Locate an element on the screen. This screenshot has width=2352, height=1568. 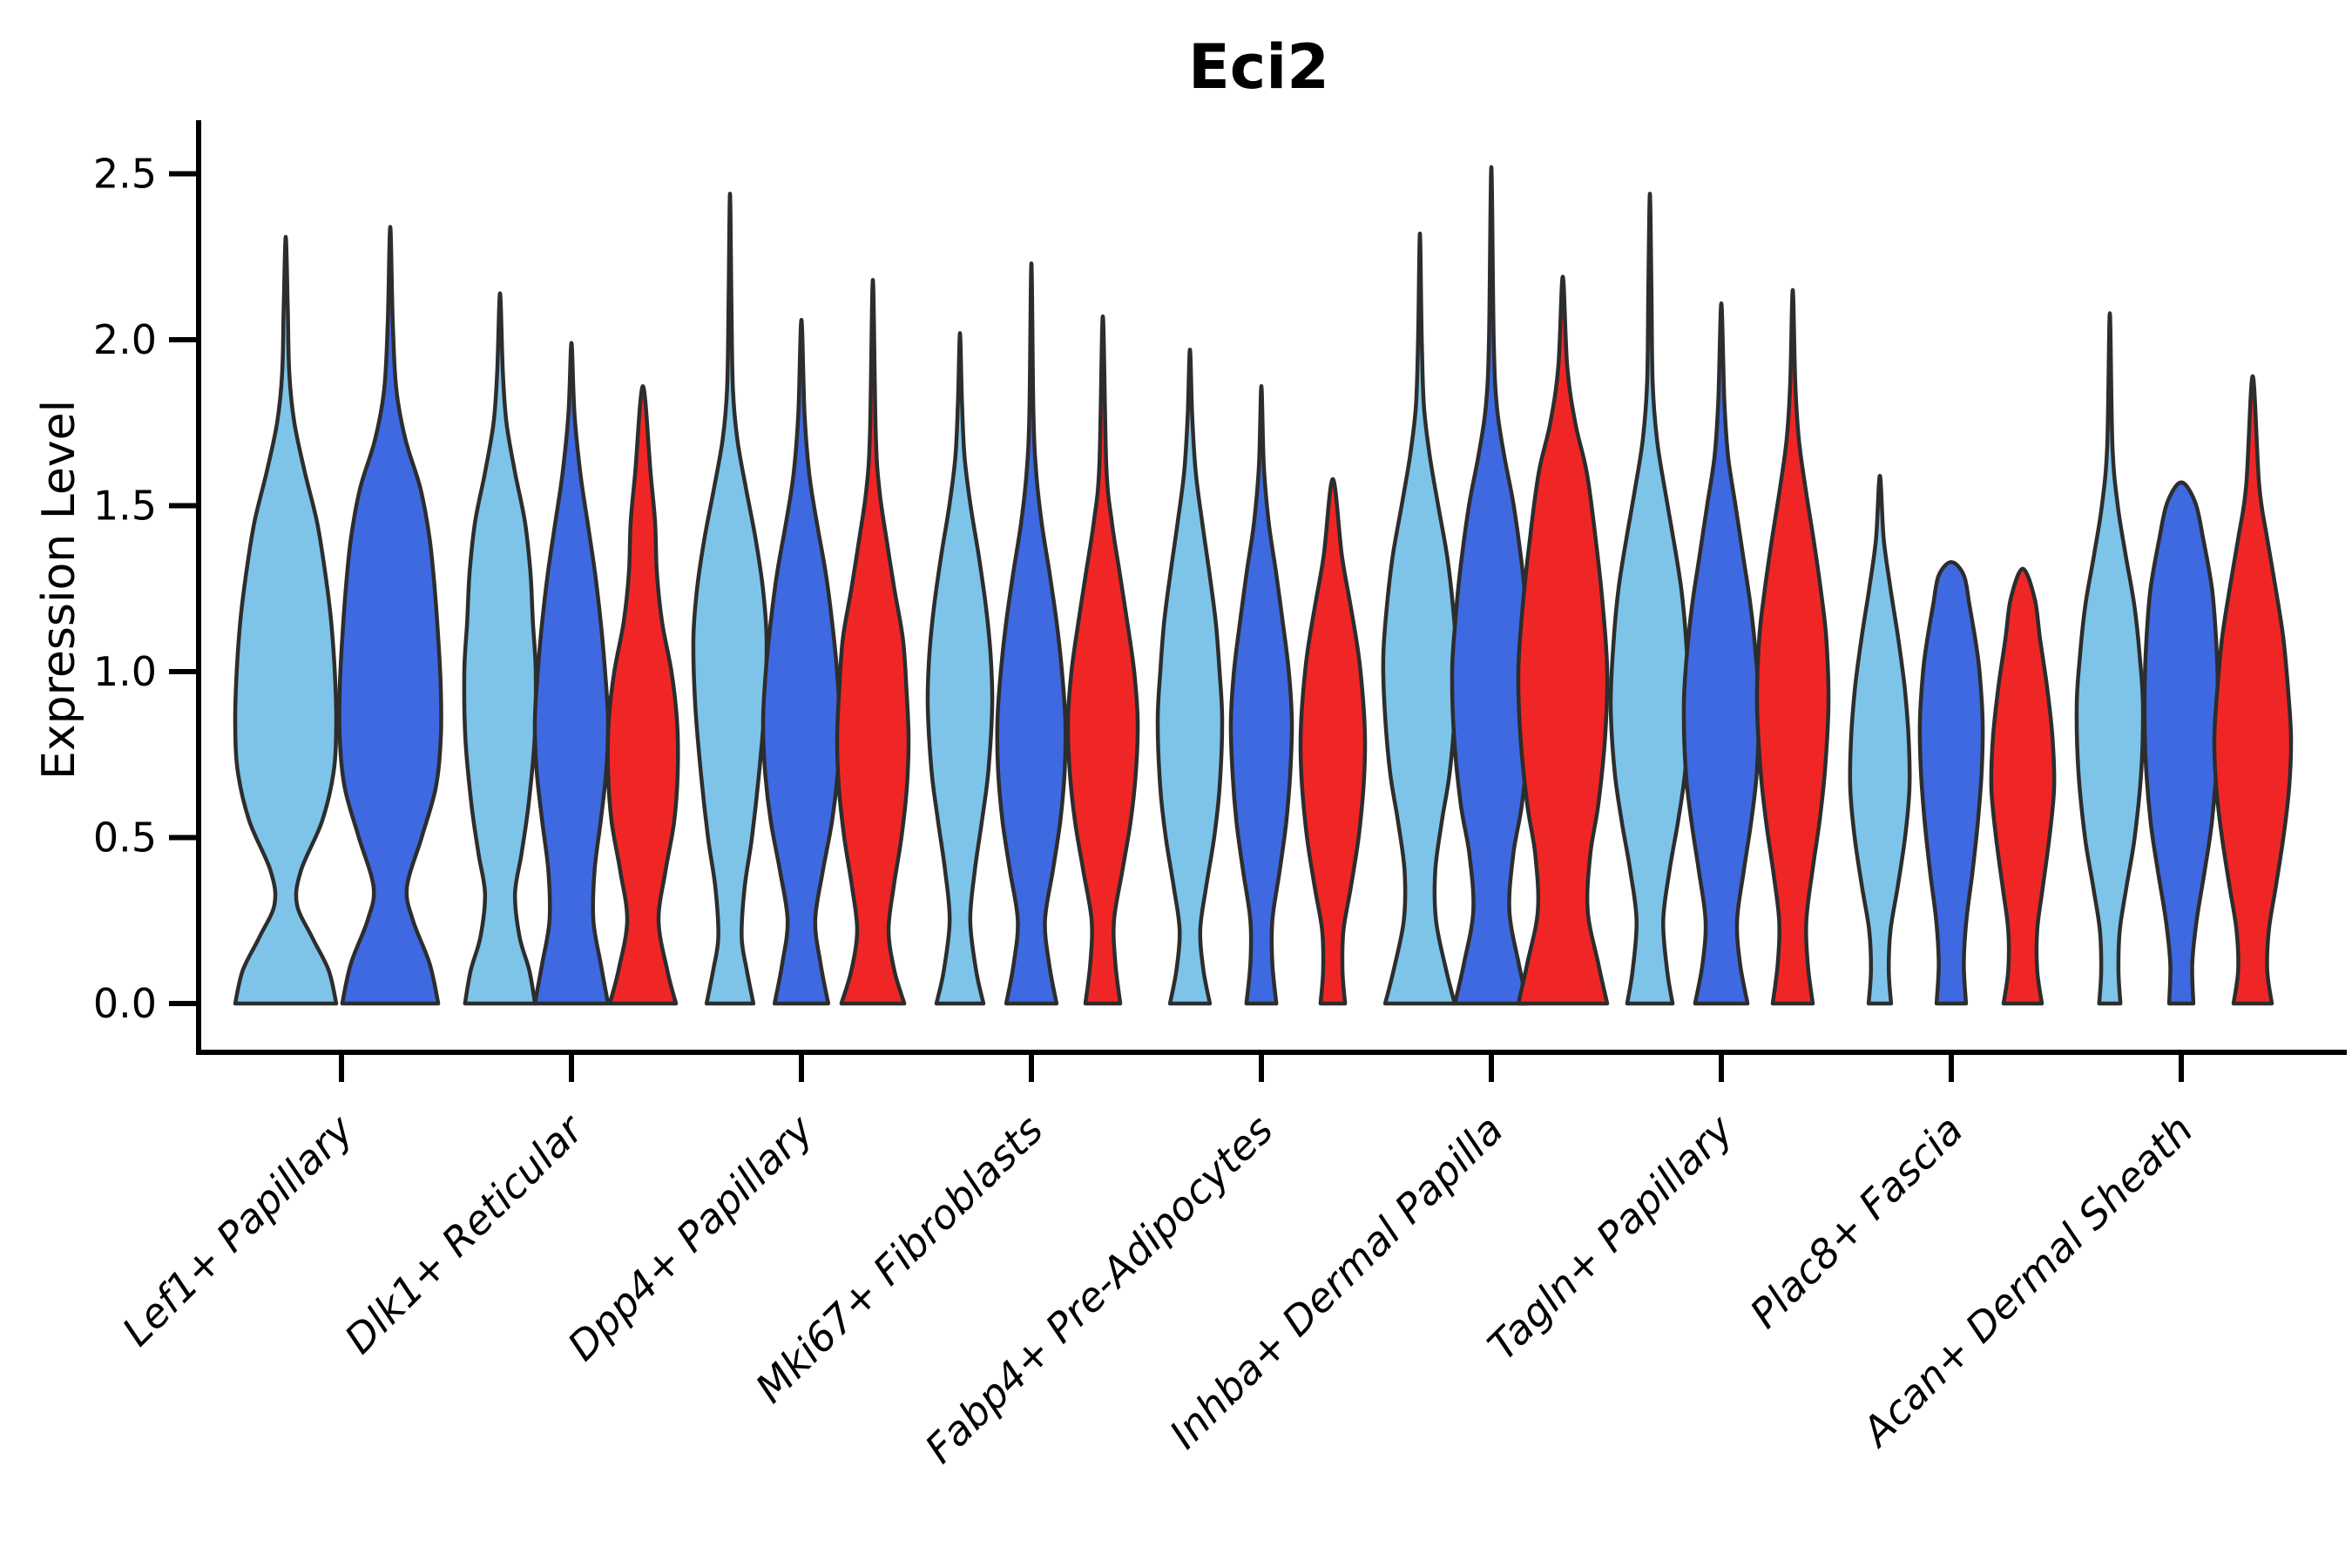
violin-1-series-2-royalblue is located at coordinates (390, 615).